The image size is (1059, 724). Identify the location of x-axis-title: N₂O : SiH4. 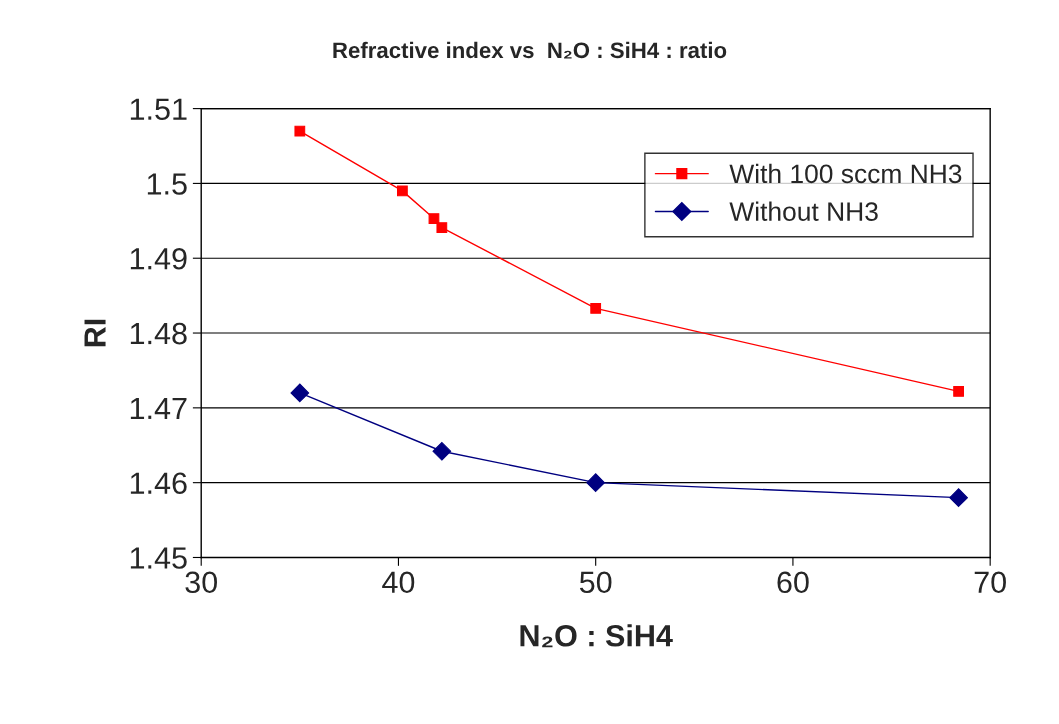
(596, 636).